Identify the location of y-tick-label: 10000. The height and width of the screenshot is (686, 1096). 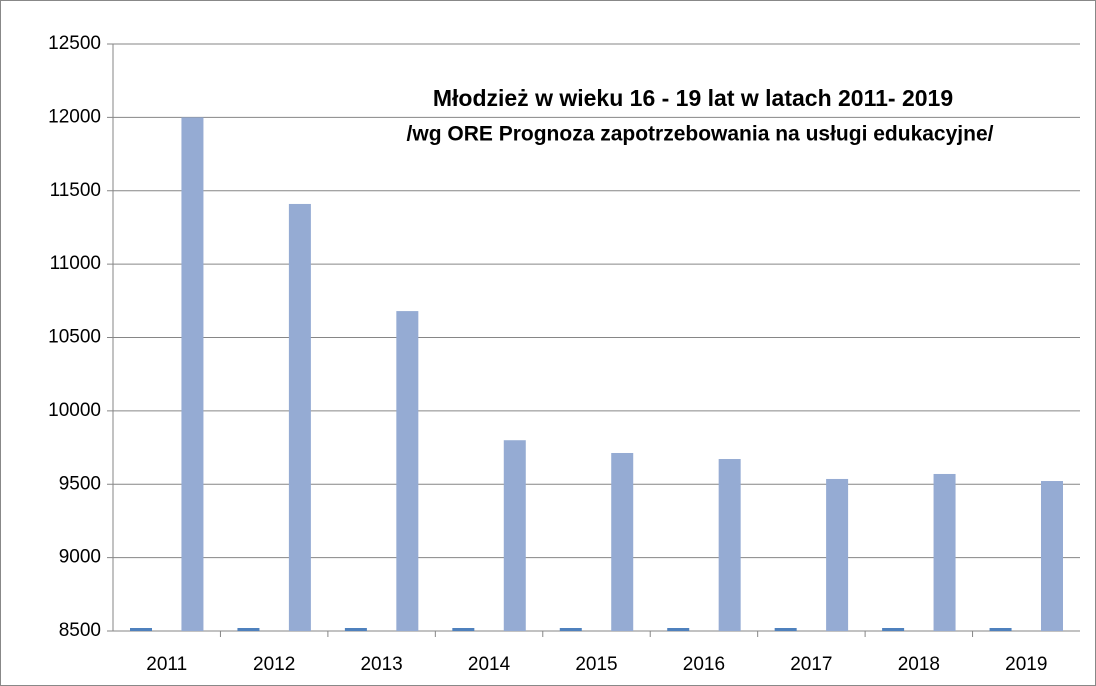
(74, 410).